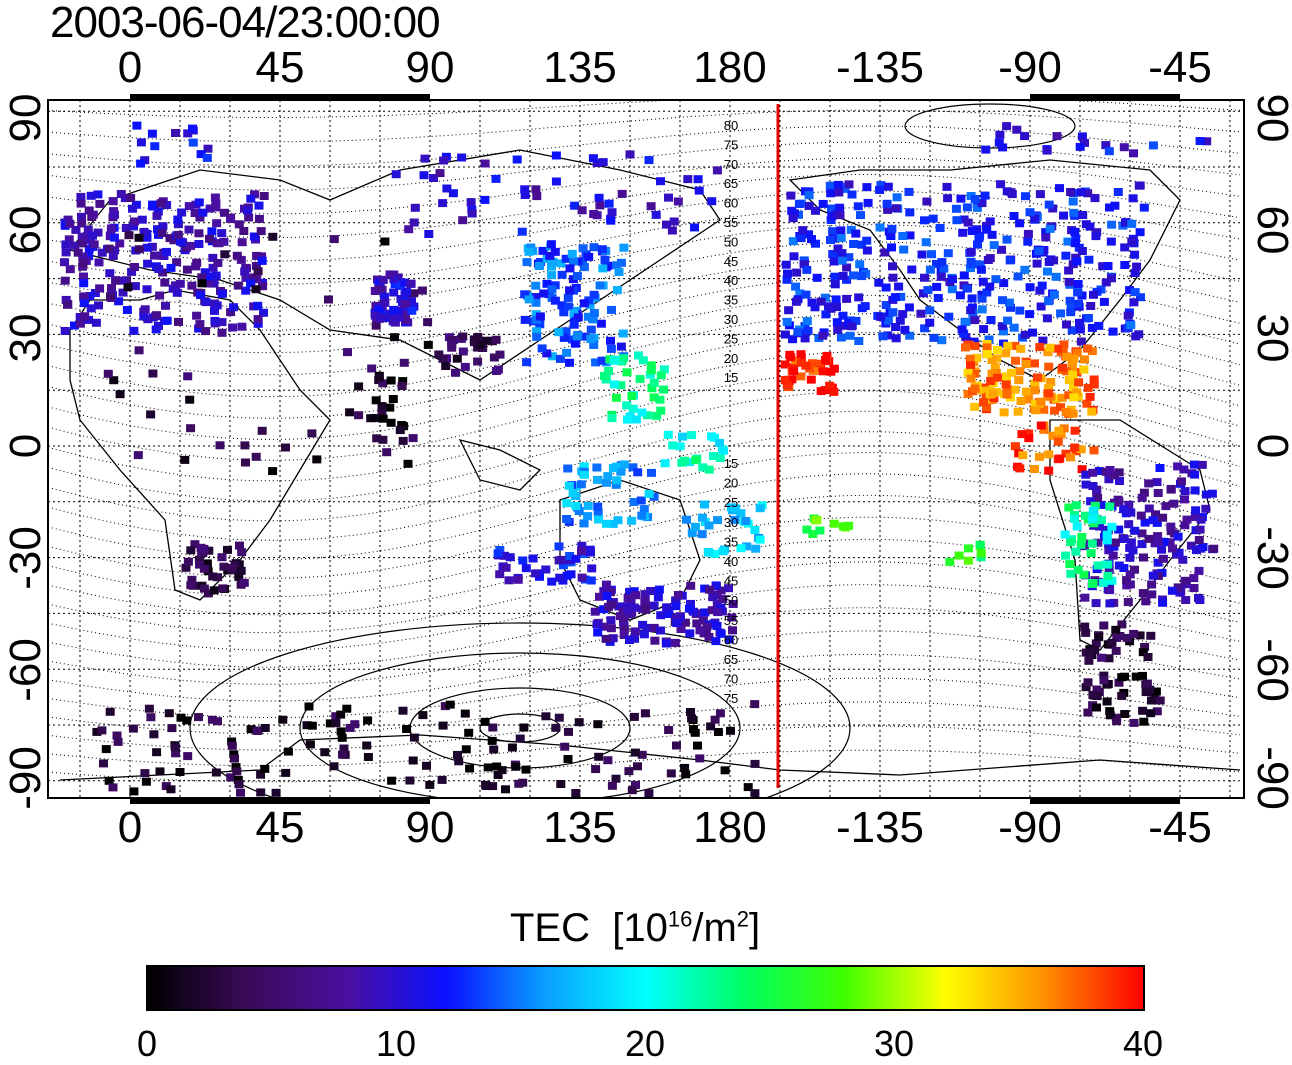 This screenshot has height=1065, width=1292. Describe the element at coordinates (731, 600) in the screenshot. I see `contour-label: 50` at that location.